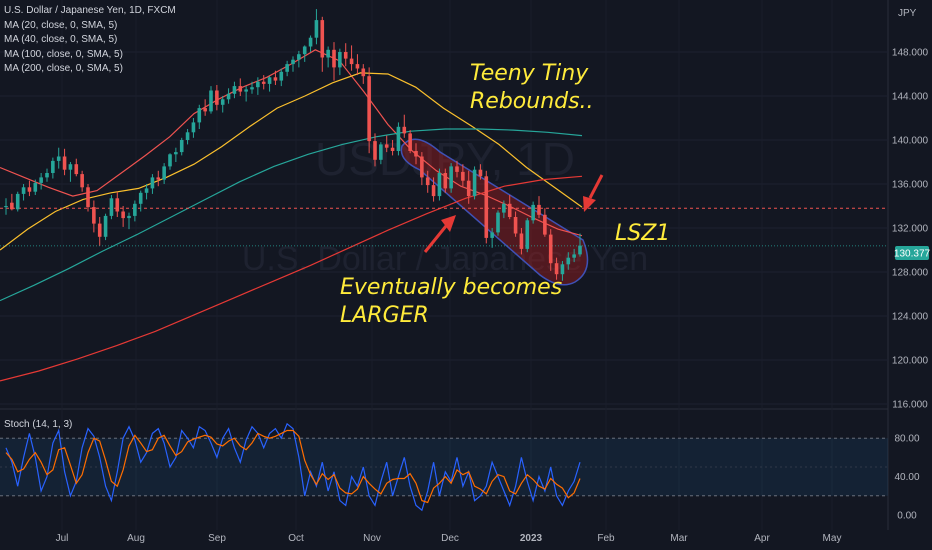 The height and width of the screenshot is (550, 932). Describe the element at coordinates (63, 68) in the screenshot. I see `legend-ma200: MA (200, close, 0, SMA, 5)` at that location.